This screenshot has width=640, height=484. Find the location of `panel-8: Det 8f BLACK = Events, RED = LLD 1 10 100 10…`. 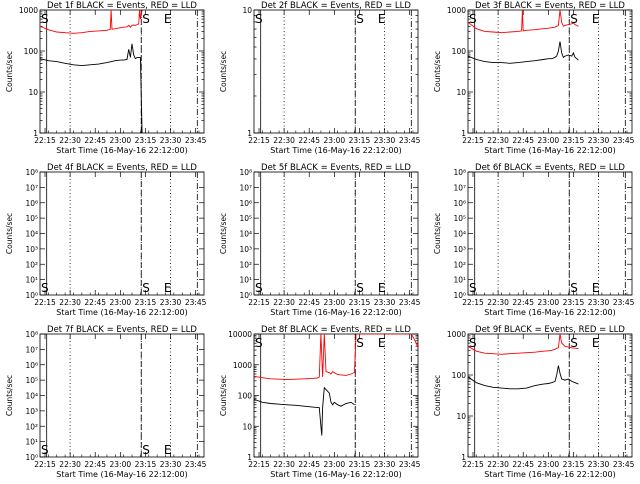

panel-8: Det 8f BLACK = Events, RED = LLD 1 10 100 10… is located at coordinates (320, 402).